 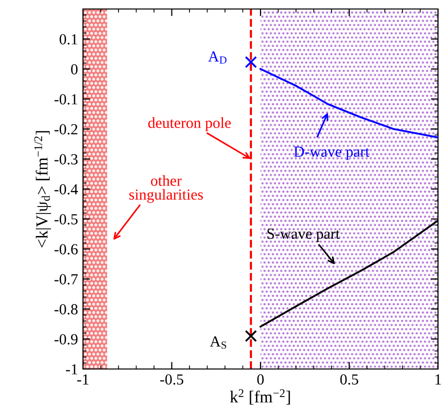 What do you see at coordinates (349, 103) in the screenshot?
I see `line-series` at bounding box center [349, 103].